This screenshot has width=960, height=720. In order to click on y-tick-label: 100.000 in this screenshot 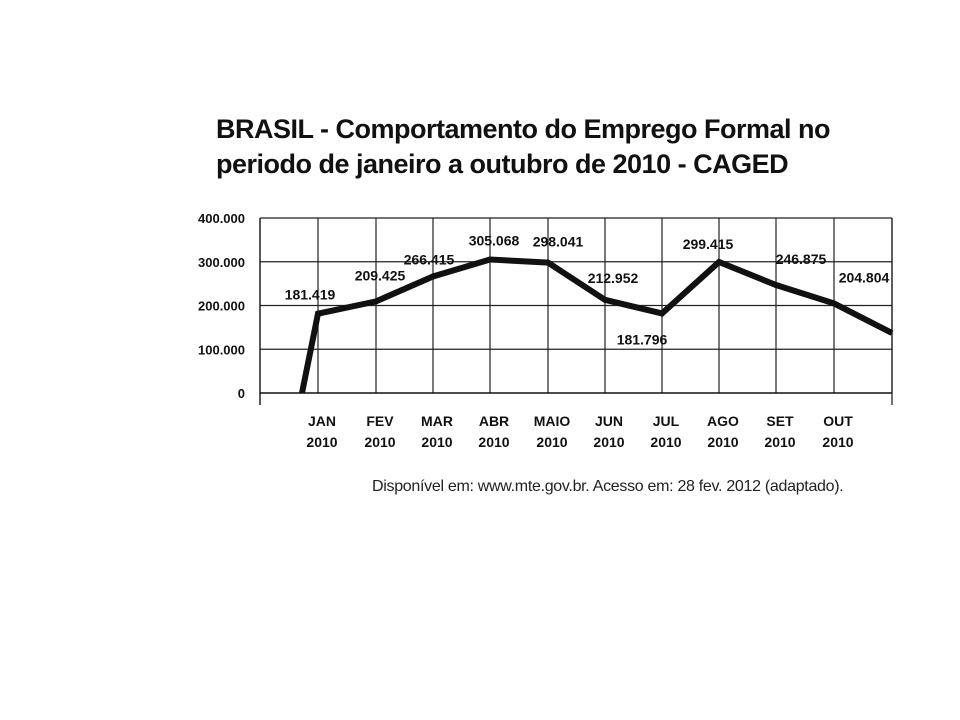, I will do `click(221, 349)`.